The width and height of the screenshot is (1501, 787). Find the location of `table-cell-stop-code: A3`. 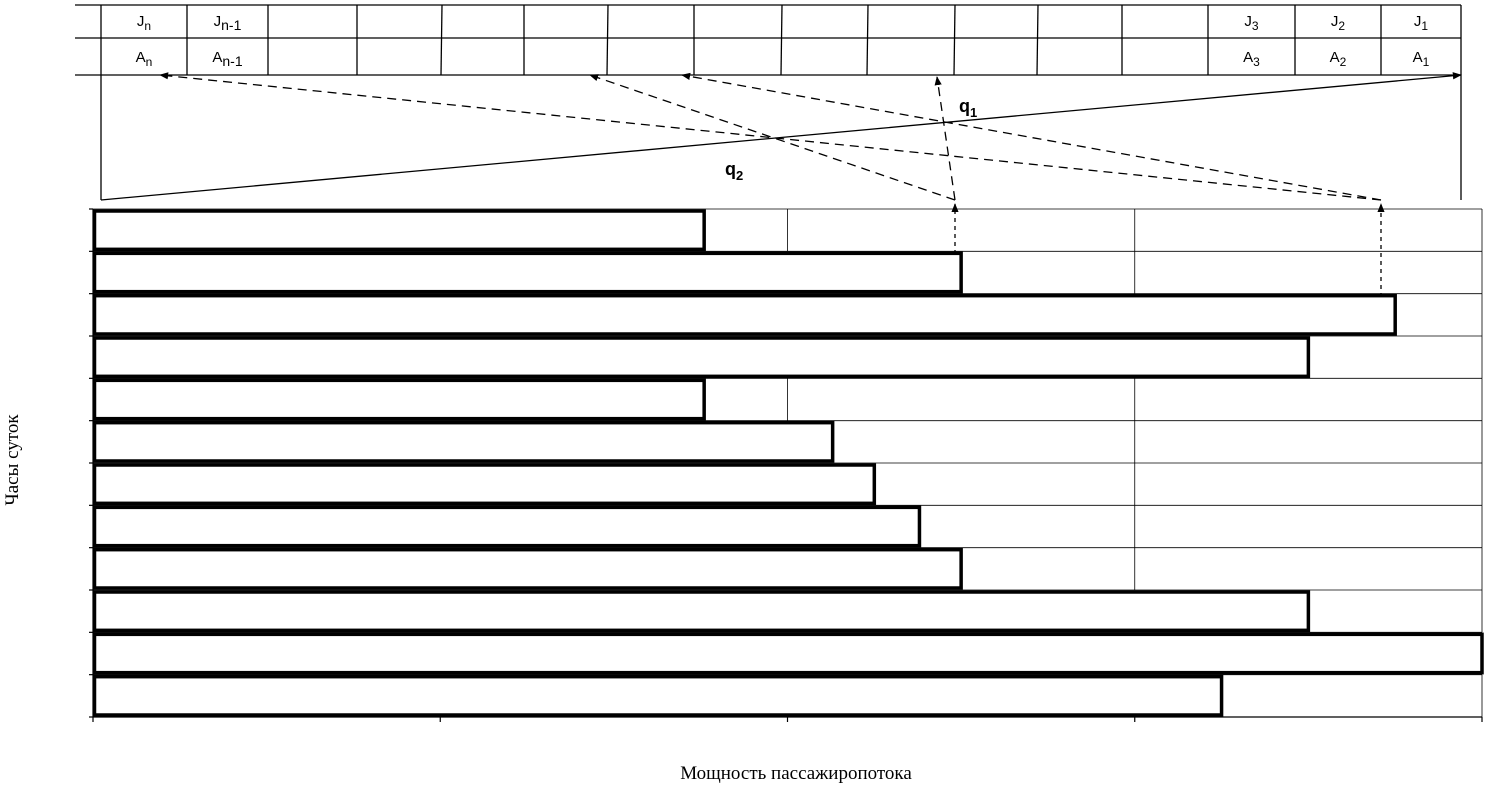

table-cell-stop-code: A3 is located at coordinates (1251, 59).